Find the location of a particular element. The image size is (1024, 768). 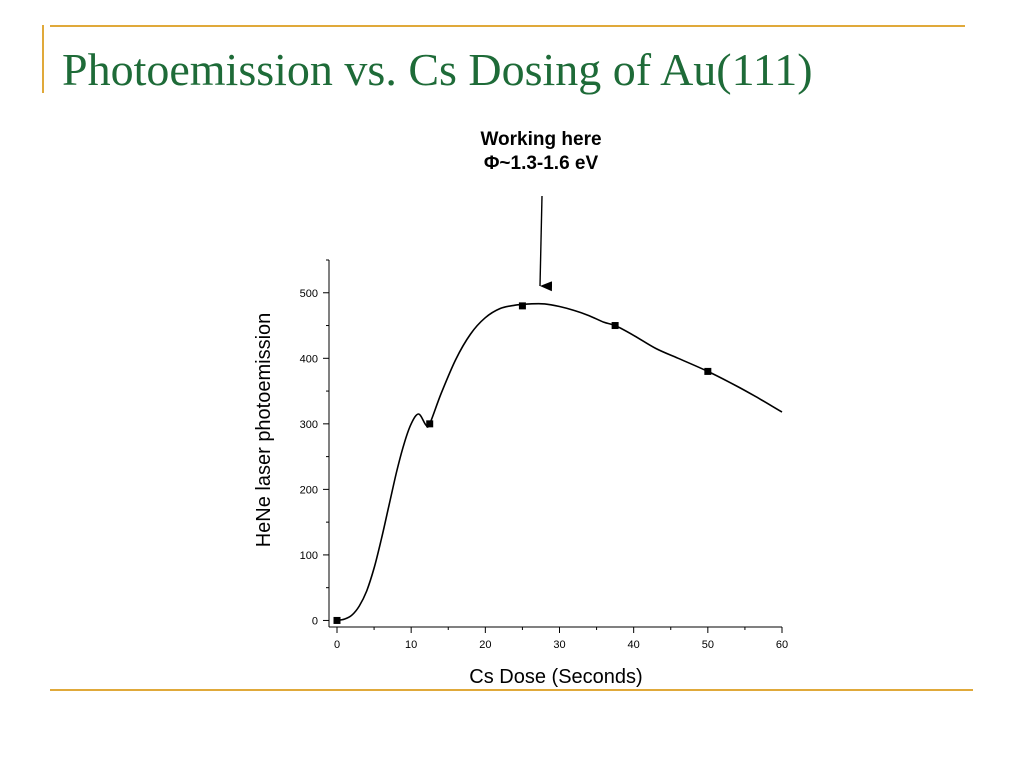

y-tick-label: 100 is located at coordinates (309, 556).